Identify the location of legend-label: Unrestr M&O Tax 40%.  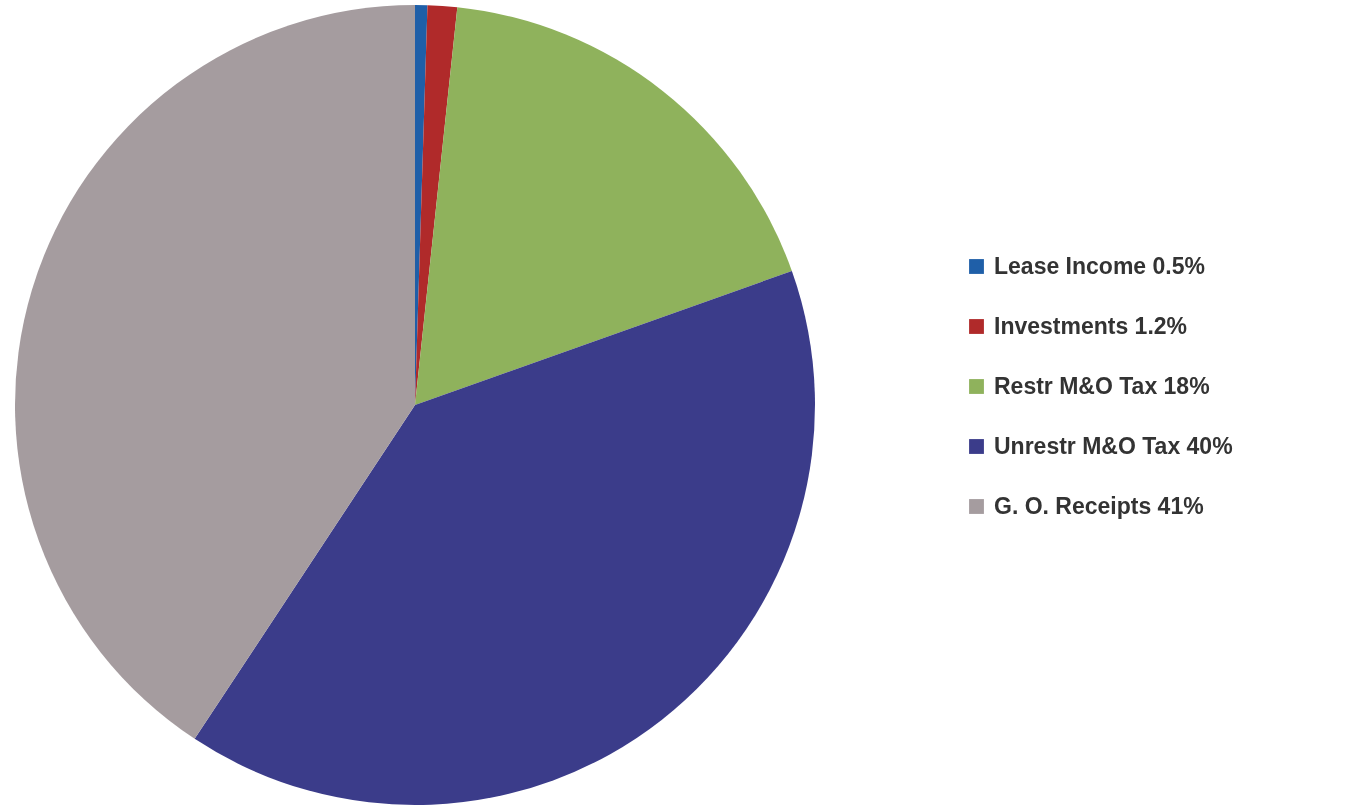
(1113, 445).